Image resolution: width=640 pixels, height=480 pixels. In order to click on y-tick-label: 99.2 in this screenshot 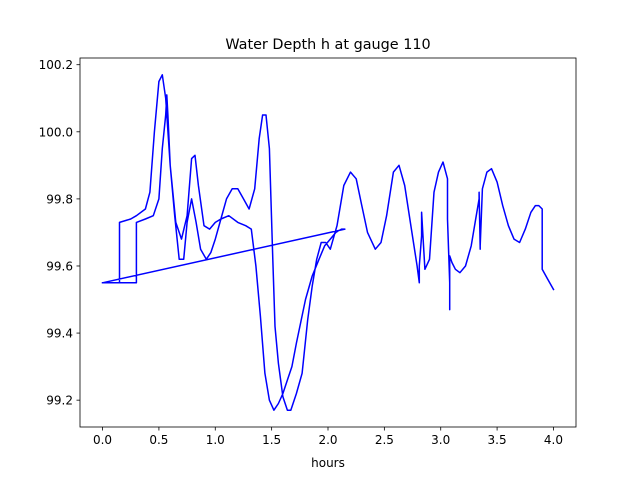, I will do `click(59, 401)`.